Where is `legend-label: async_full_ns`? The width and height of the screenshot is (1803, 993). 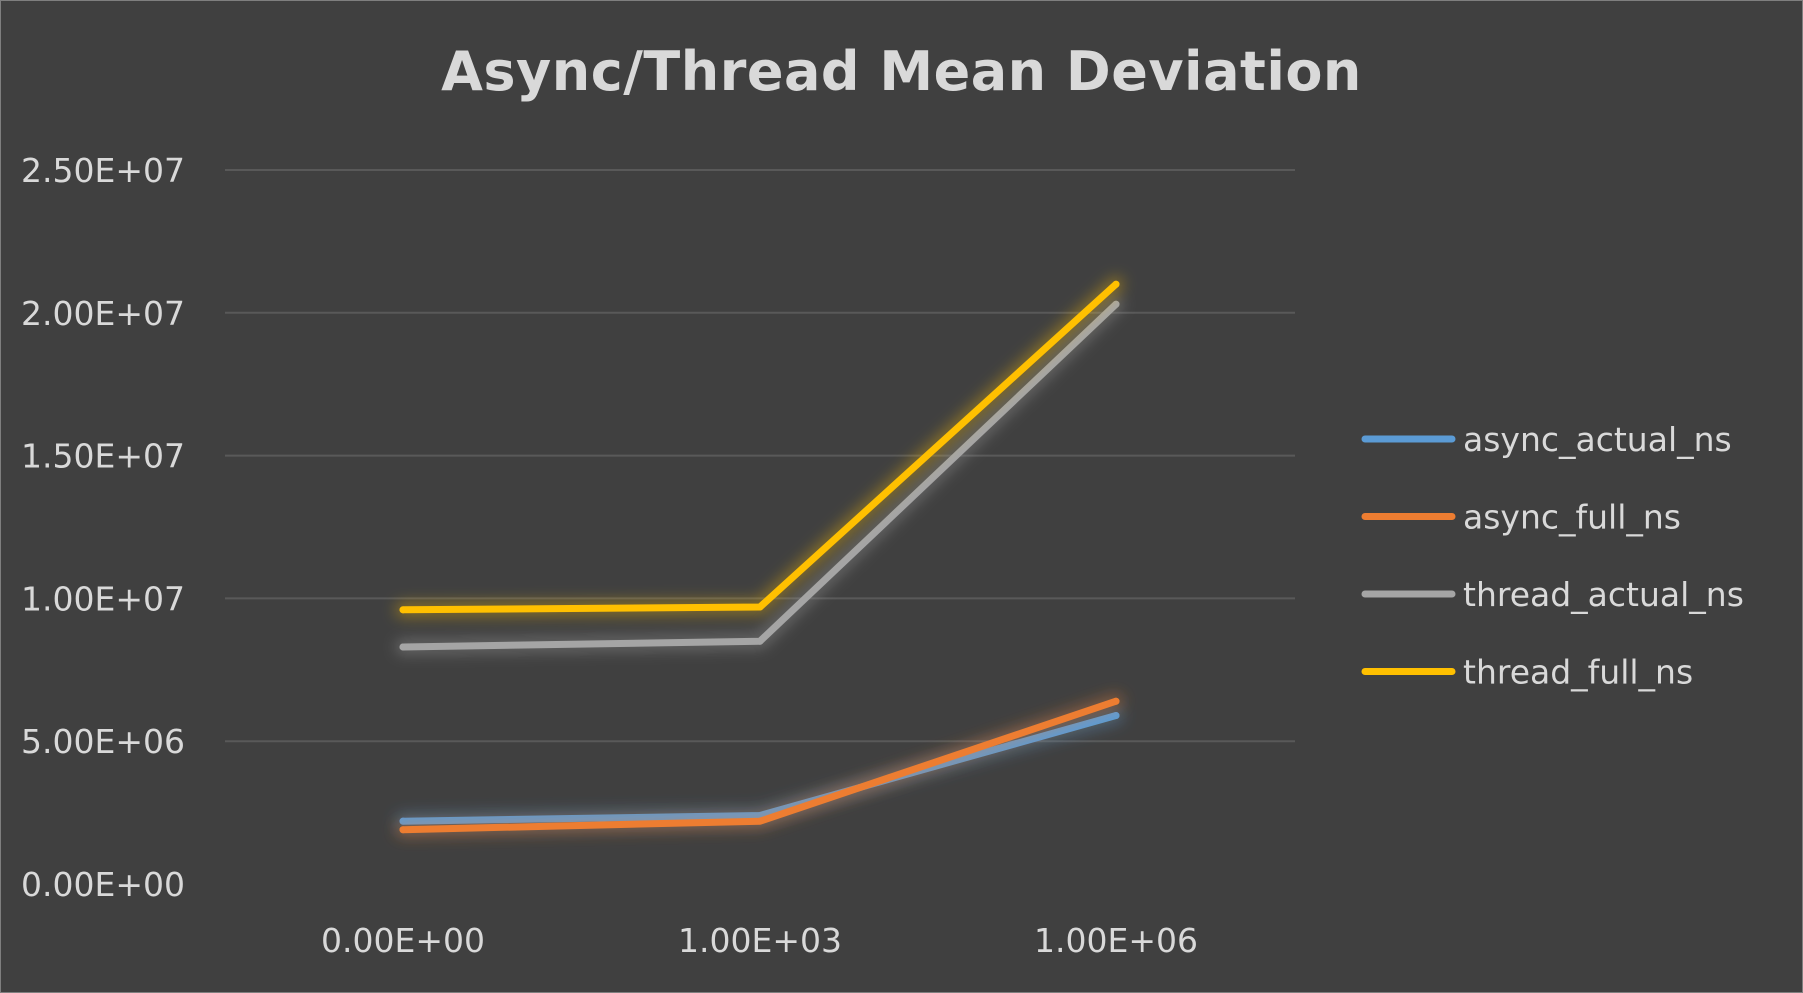
legend-label: async_full_ns is located at coordinates (1572, 517).